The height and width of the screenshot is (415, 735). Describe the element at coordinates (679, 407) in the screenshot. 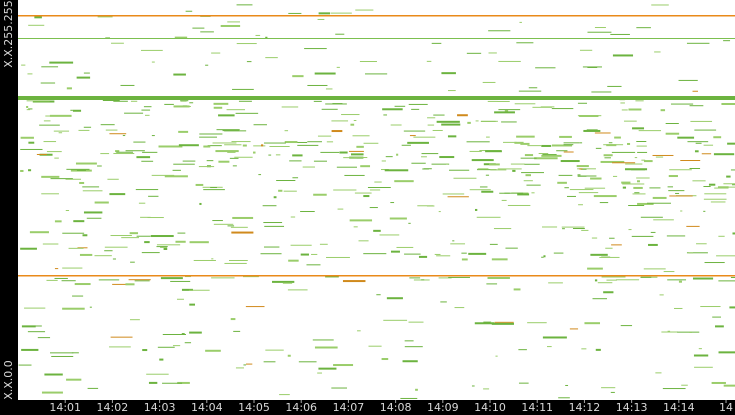

I see `x-tick-label: 14:14` at that location.